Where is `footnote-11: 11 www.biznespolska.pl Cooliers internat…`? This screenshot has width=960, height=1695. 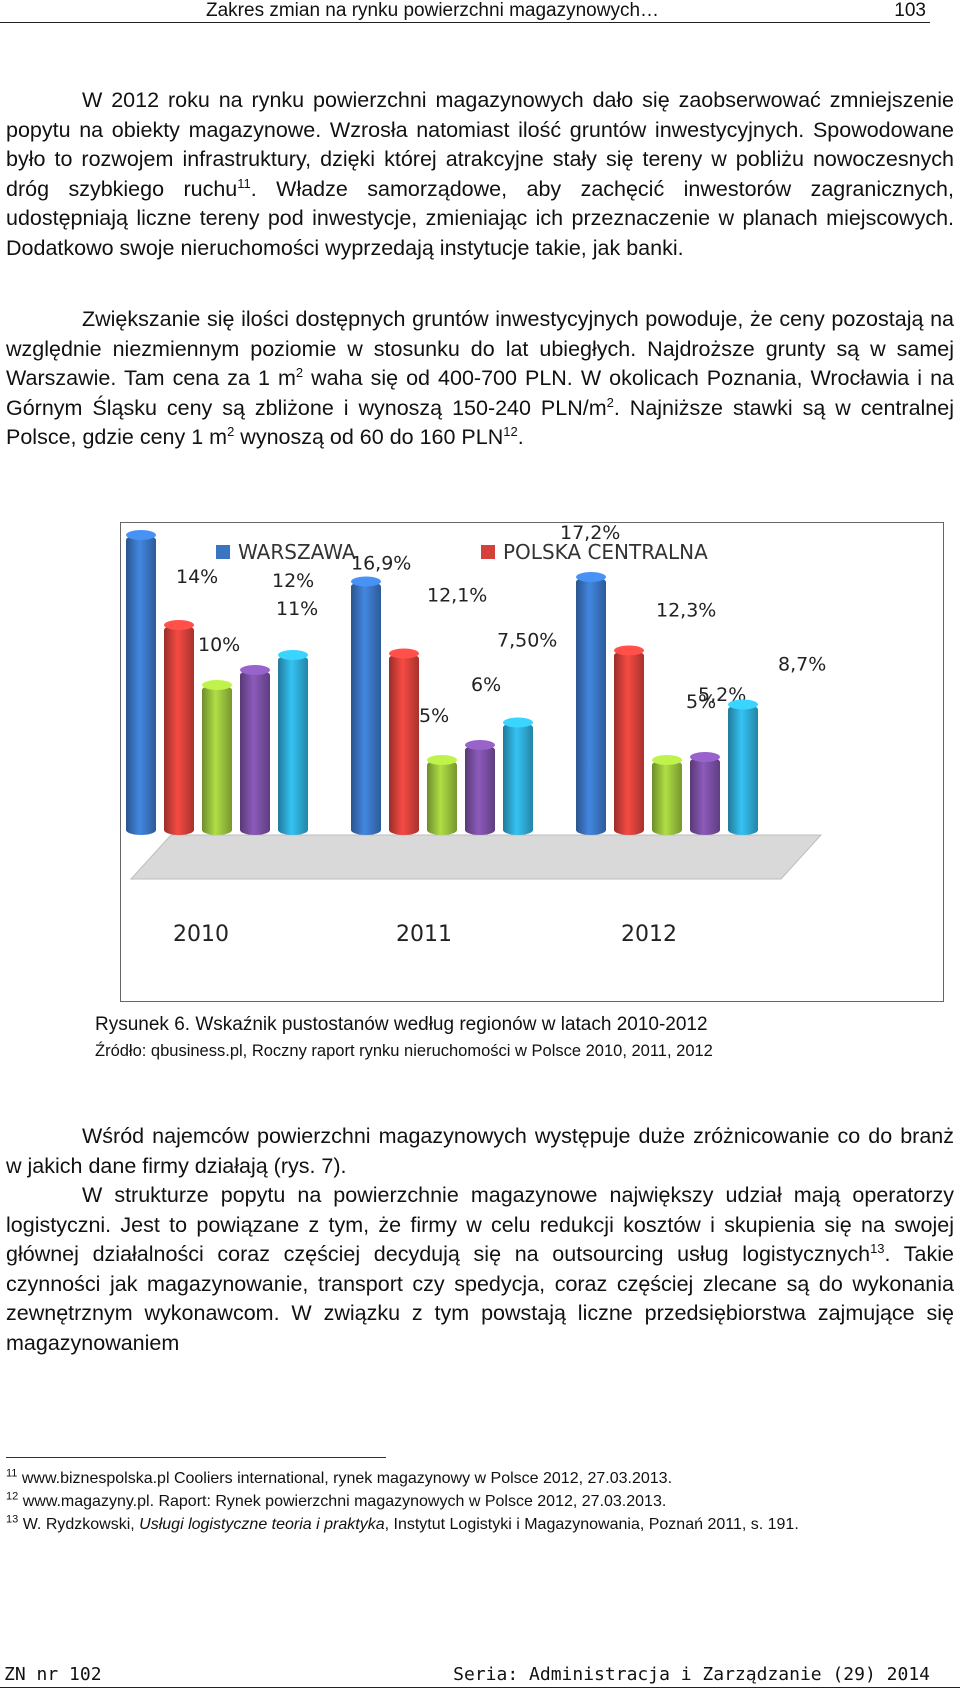
footnote-11: 11 www.biznespolska.pl Cooliers internat… is located at coordinates (339, 1477).